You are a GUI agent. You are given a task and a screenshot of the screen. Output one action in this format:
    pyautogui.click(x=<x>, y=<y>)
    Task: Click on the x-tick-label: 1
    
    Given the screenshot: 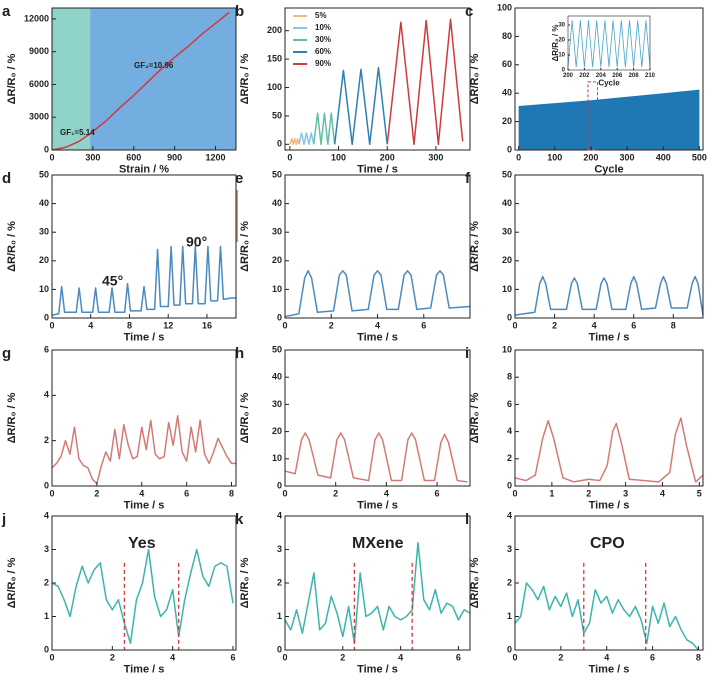 What is the action you would take?
    pyautogui.click(x=551, y=493)
    